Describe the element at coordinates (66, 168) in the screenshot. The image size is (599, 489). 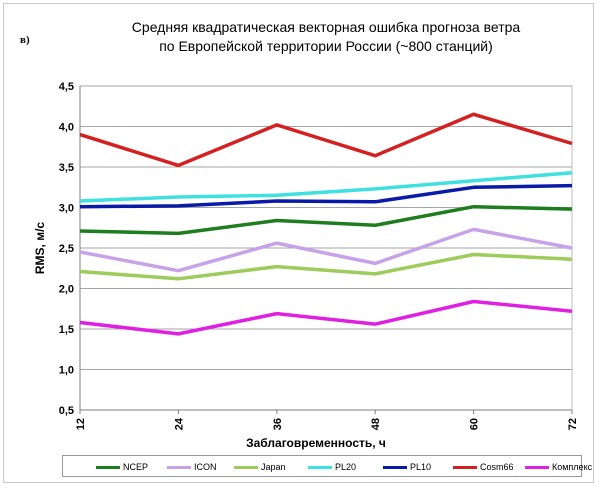
I see `y-tick-label: 3,5` at that location.